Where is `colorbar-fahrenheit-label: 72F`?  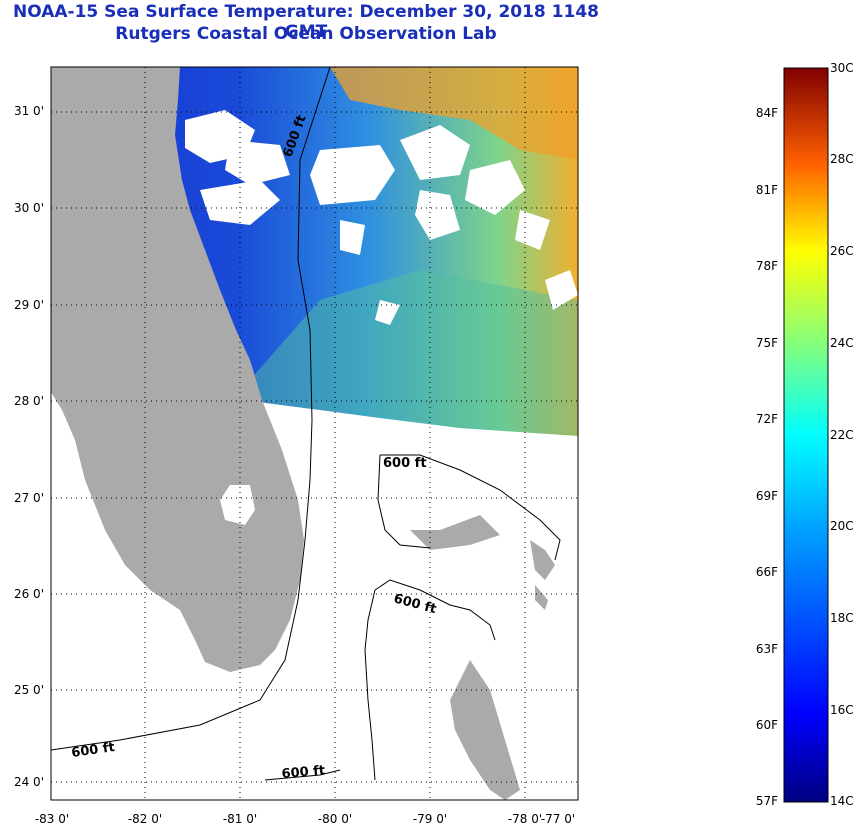 colorbar-fahrenheit-label: 72F is located at coordinates (766, 419).